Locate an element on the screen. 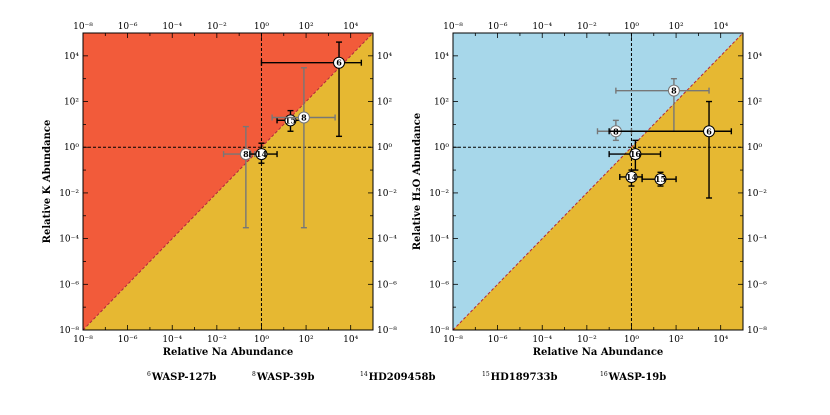  legend-item-hd189733b: 15HD189733b is located at coordinates (520, 377).